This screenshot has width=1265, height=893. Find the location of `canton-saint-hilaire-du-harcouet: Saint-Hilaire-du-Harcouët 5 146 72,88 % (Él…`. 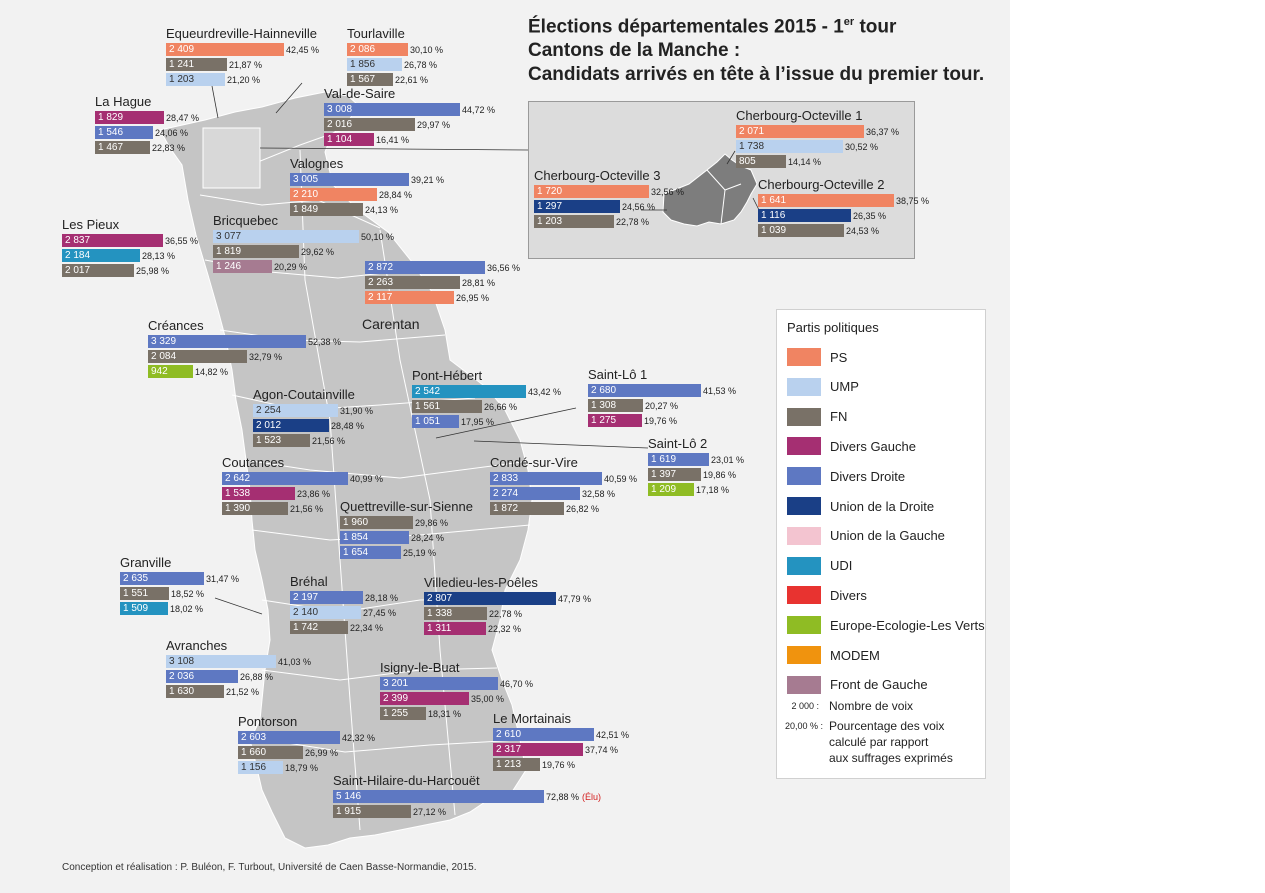

canton-saint-hilaire-du-harcouet: Saint-Hilaire-du-Harcouët 5 146 72,88 % (Él… is located at coordinates (467, 796).